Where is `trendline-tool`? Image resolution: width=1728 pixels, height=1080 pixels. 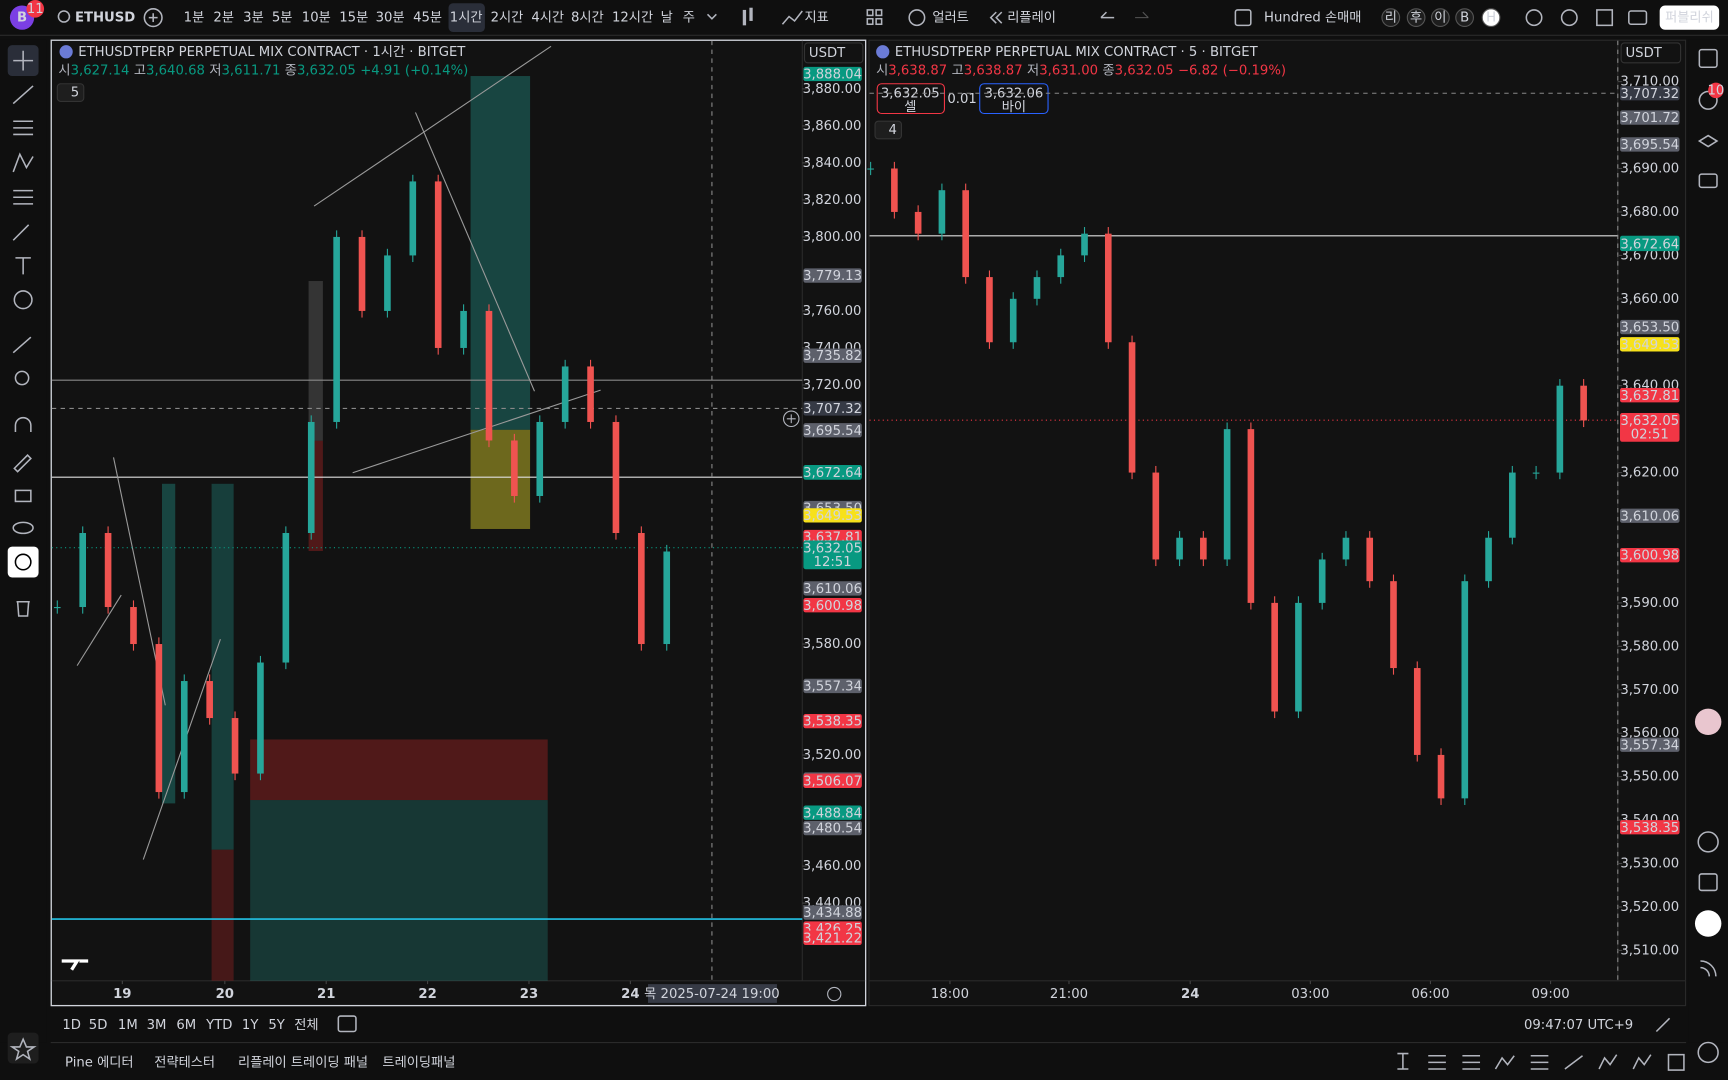
trendline-tool is located at coordinates (23, 95).